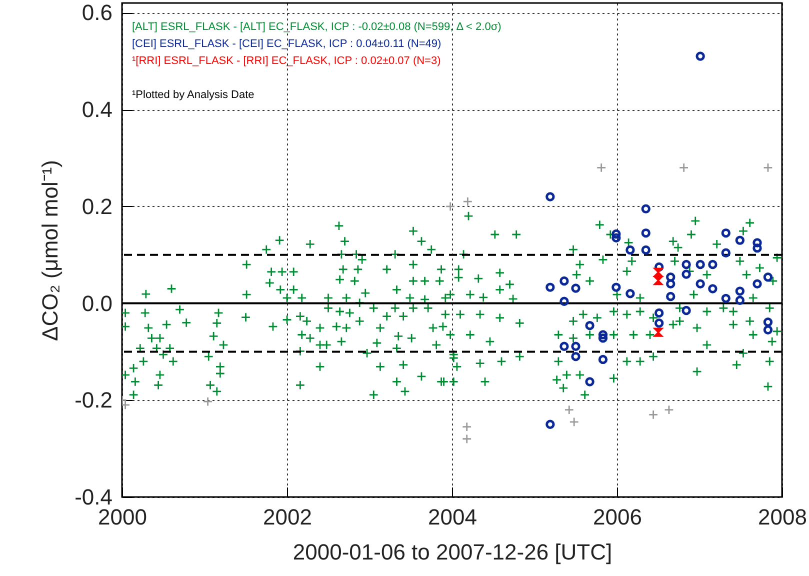 The width and height of the screenshot is (809, 576). Describe the element at coordinates (287, 517) in the screenshot. I see `x-tick-label: 2002` at that location.